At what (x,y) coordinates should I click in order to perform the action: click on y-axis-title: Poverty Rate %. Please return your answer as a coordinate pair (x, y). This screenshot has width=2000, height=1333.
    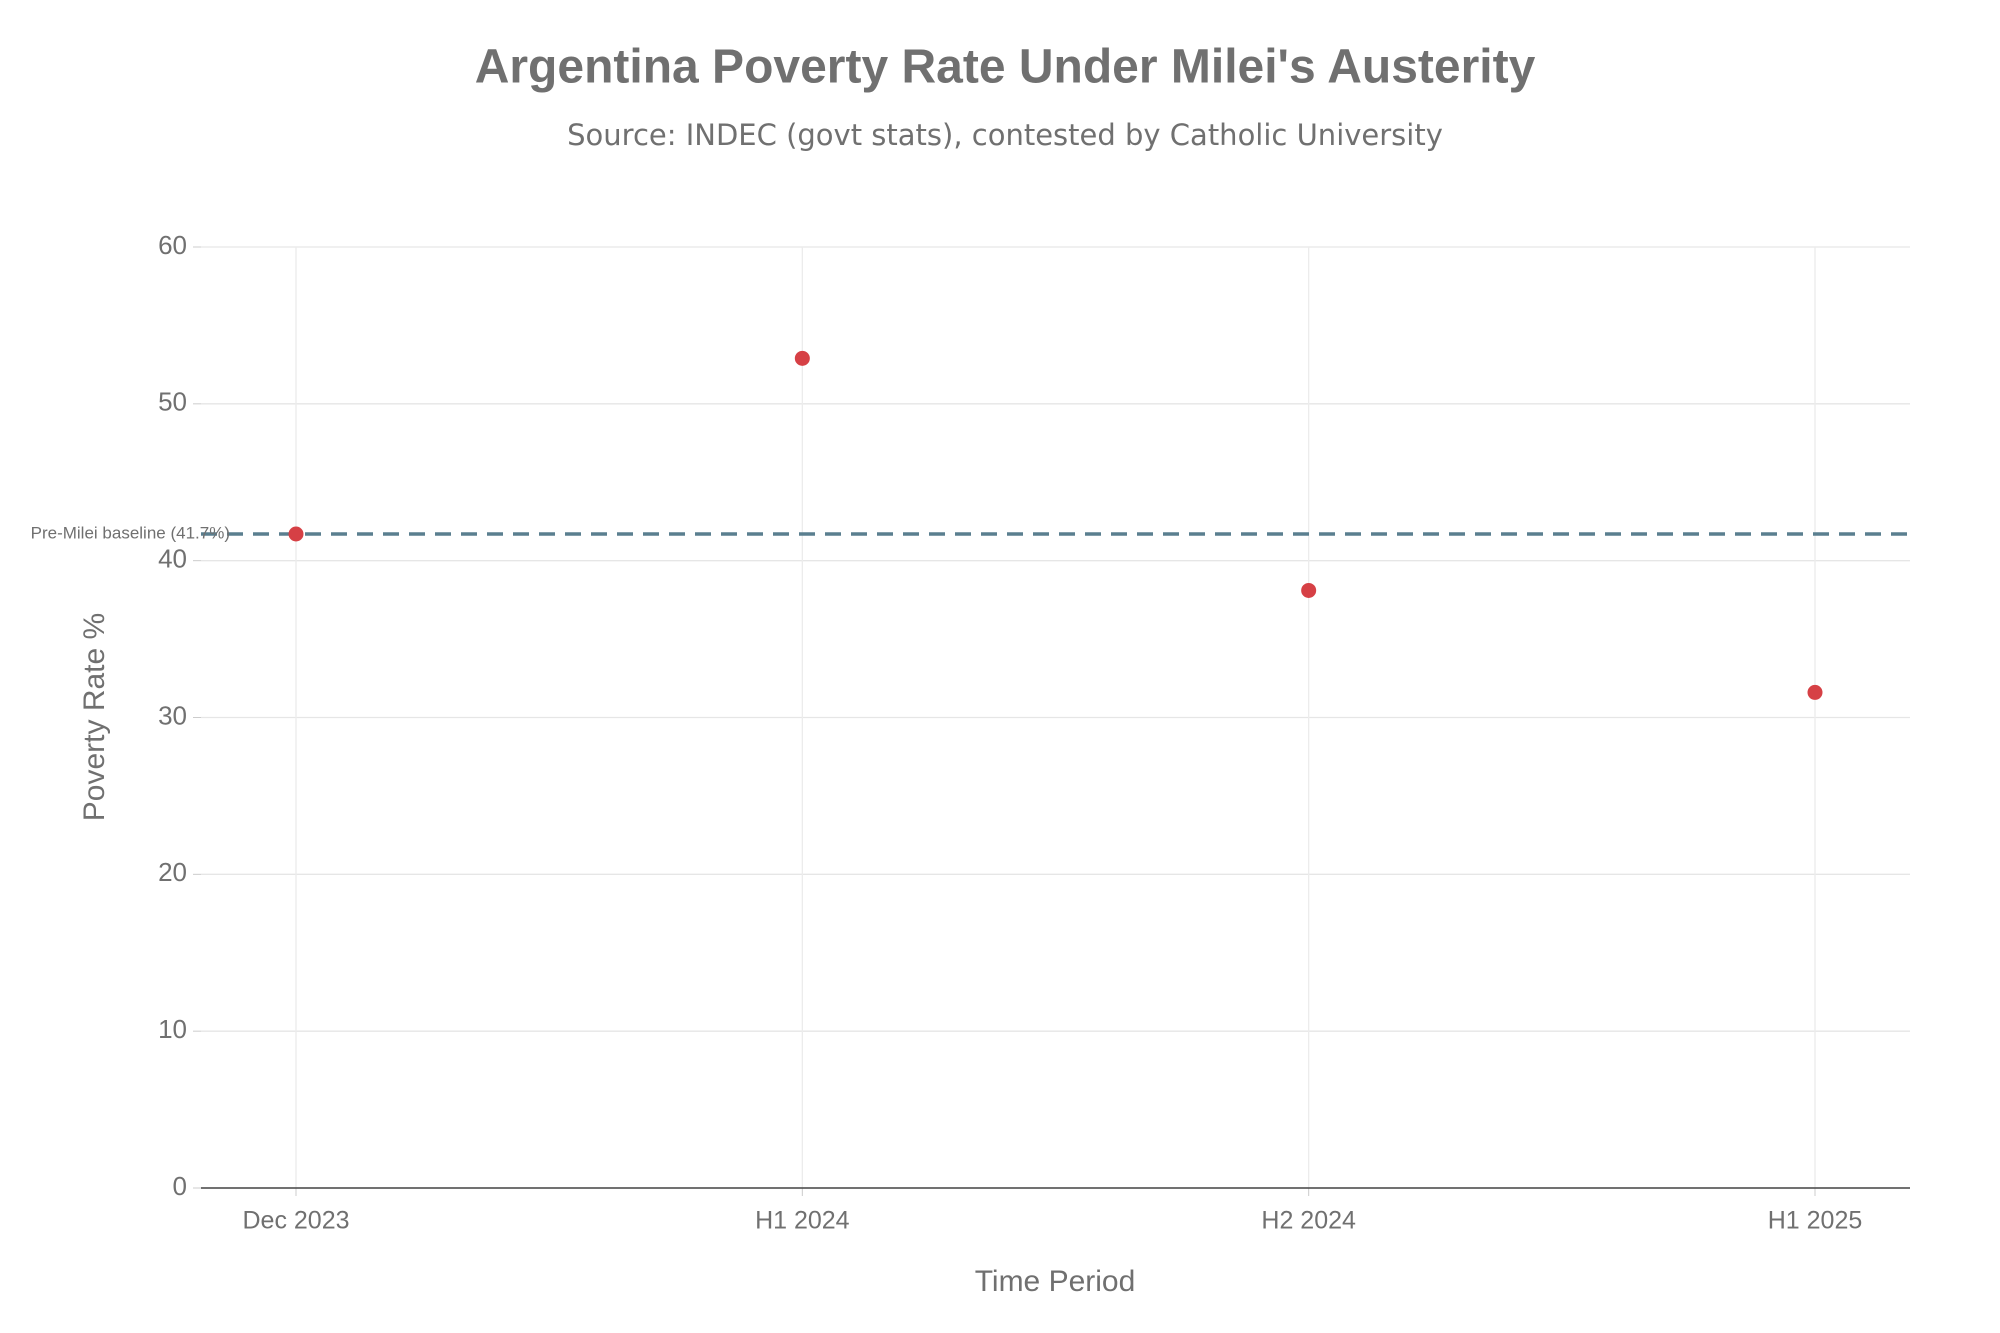
    Looking at the image, I should click on (94, 717).